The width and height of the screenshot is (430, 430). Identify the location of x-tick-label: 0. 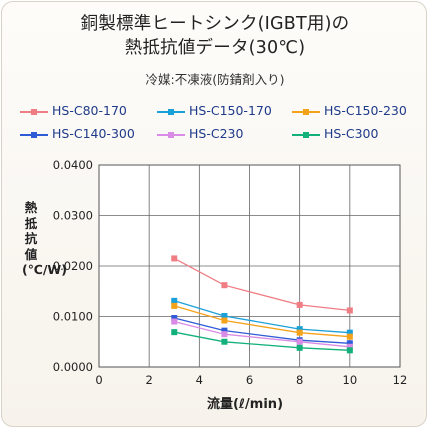
(98, 380).